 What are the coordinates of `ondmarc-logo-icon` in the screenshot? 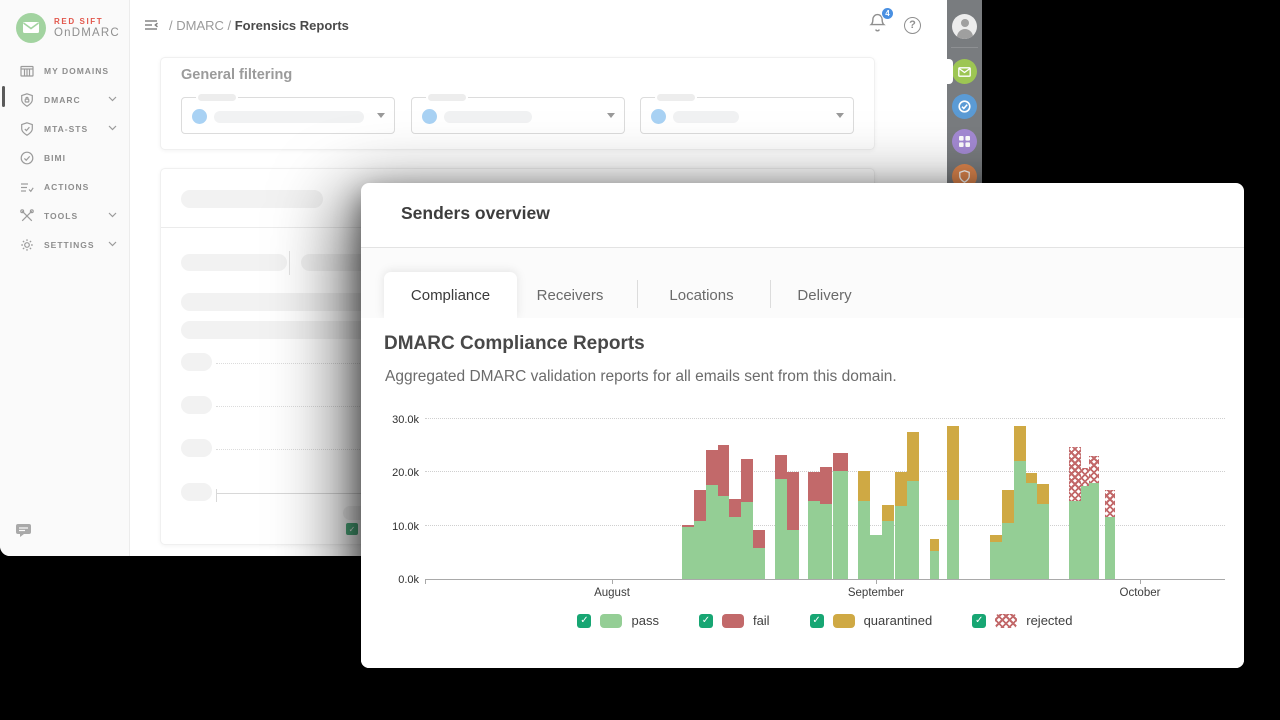 It's located at (31, 28).